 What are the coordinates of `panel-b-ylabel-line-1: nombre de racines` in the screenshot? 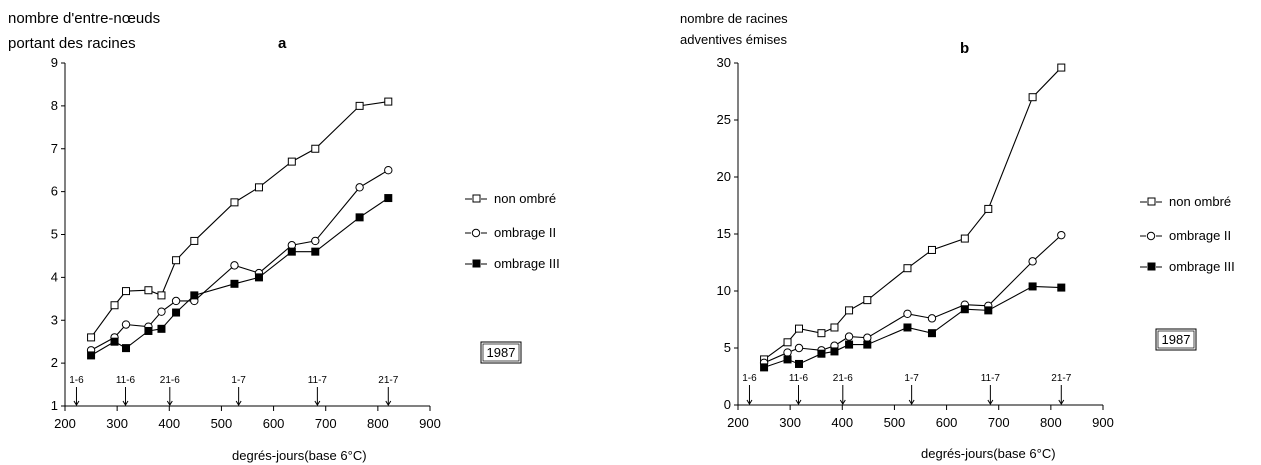 It's located at (734, 18).